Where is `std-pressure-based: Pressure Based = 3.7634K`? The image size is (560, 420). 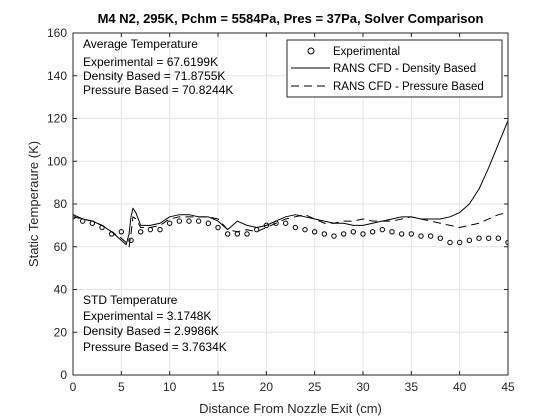
std-pressure-based: Pressure Based = 3.7634K is located at coordinates (155, 347).